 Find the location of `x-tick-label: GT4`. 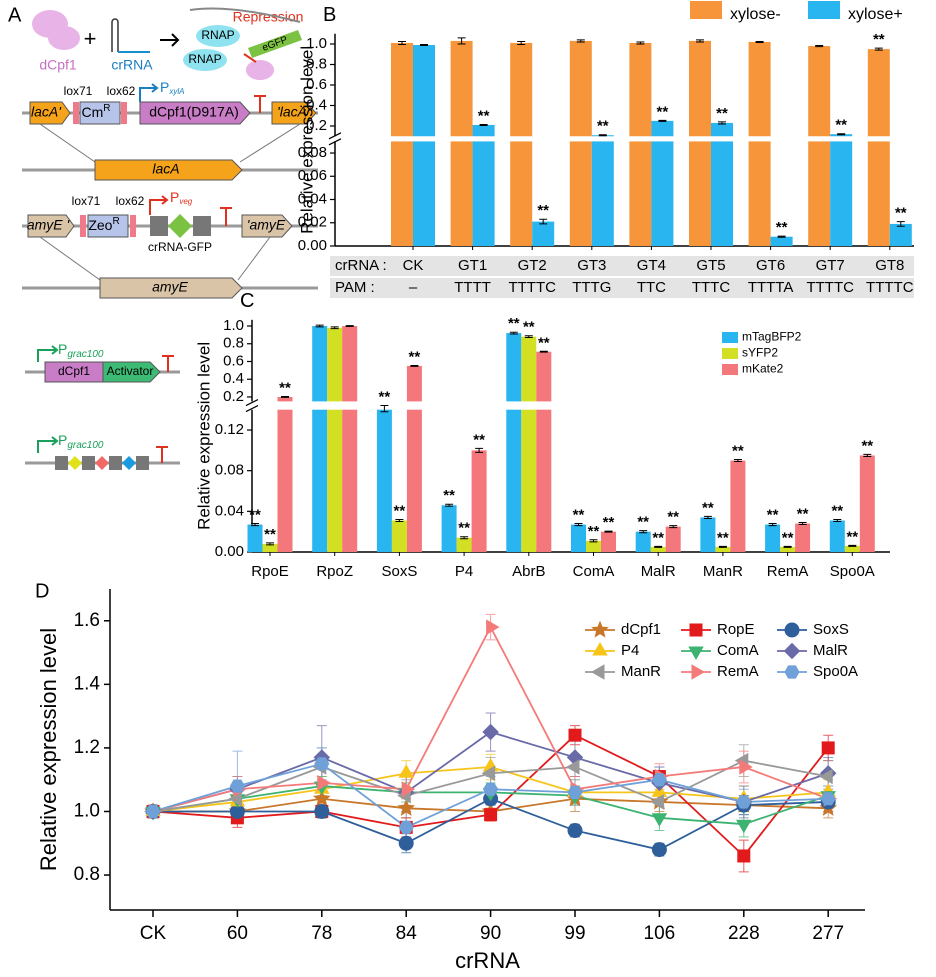

x-tick-label: GT4 is located at coordinates (651, 265).